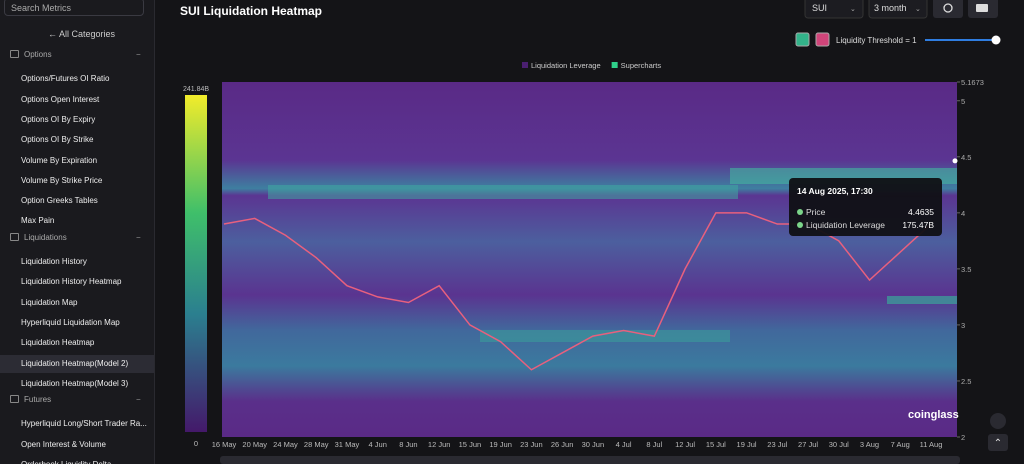 The image size is (1024, 464). I want to click on menu-item: Options Open Interest, so click(60, 99).